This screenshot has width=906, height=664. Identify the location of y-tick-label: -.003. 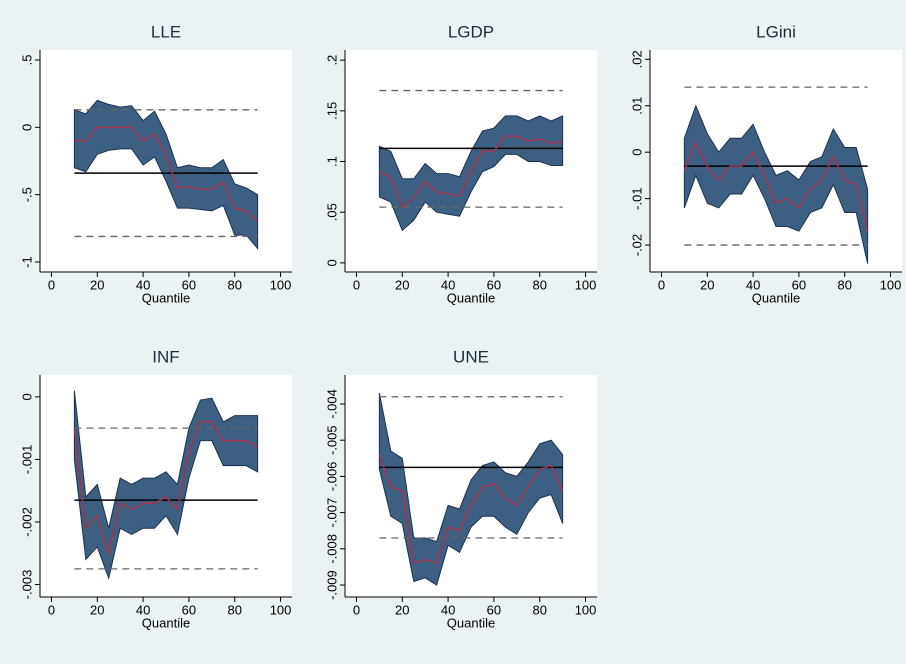
(26, 585).